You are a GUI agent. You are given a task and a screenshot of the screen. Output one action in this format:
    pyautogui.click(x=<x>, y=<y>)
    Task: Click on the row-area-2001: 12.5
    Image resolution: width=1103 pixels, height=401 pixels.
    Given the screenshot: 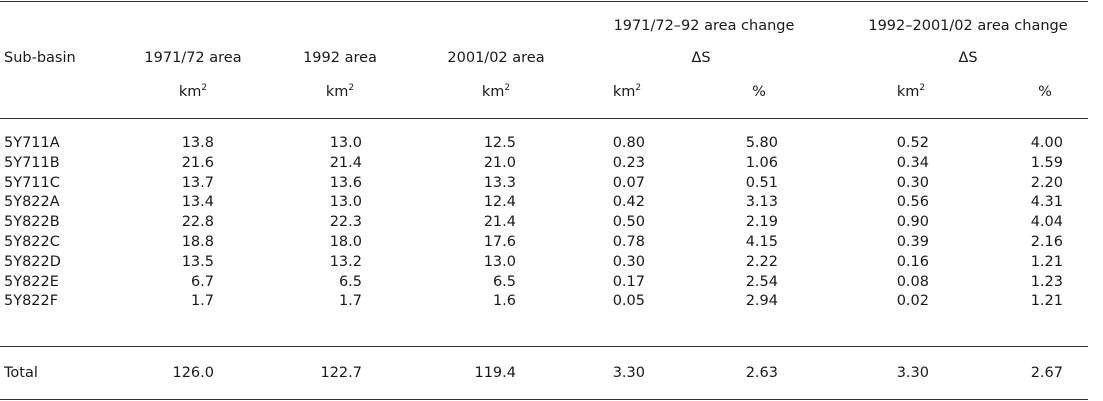 What is the action you would take?
    pyautogui.click(x=499, y=143)
    